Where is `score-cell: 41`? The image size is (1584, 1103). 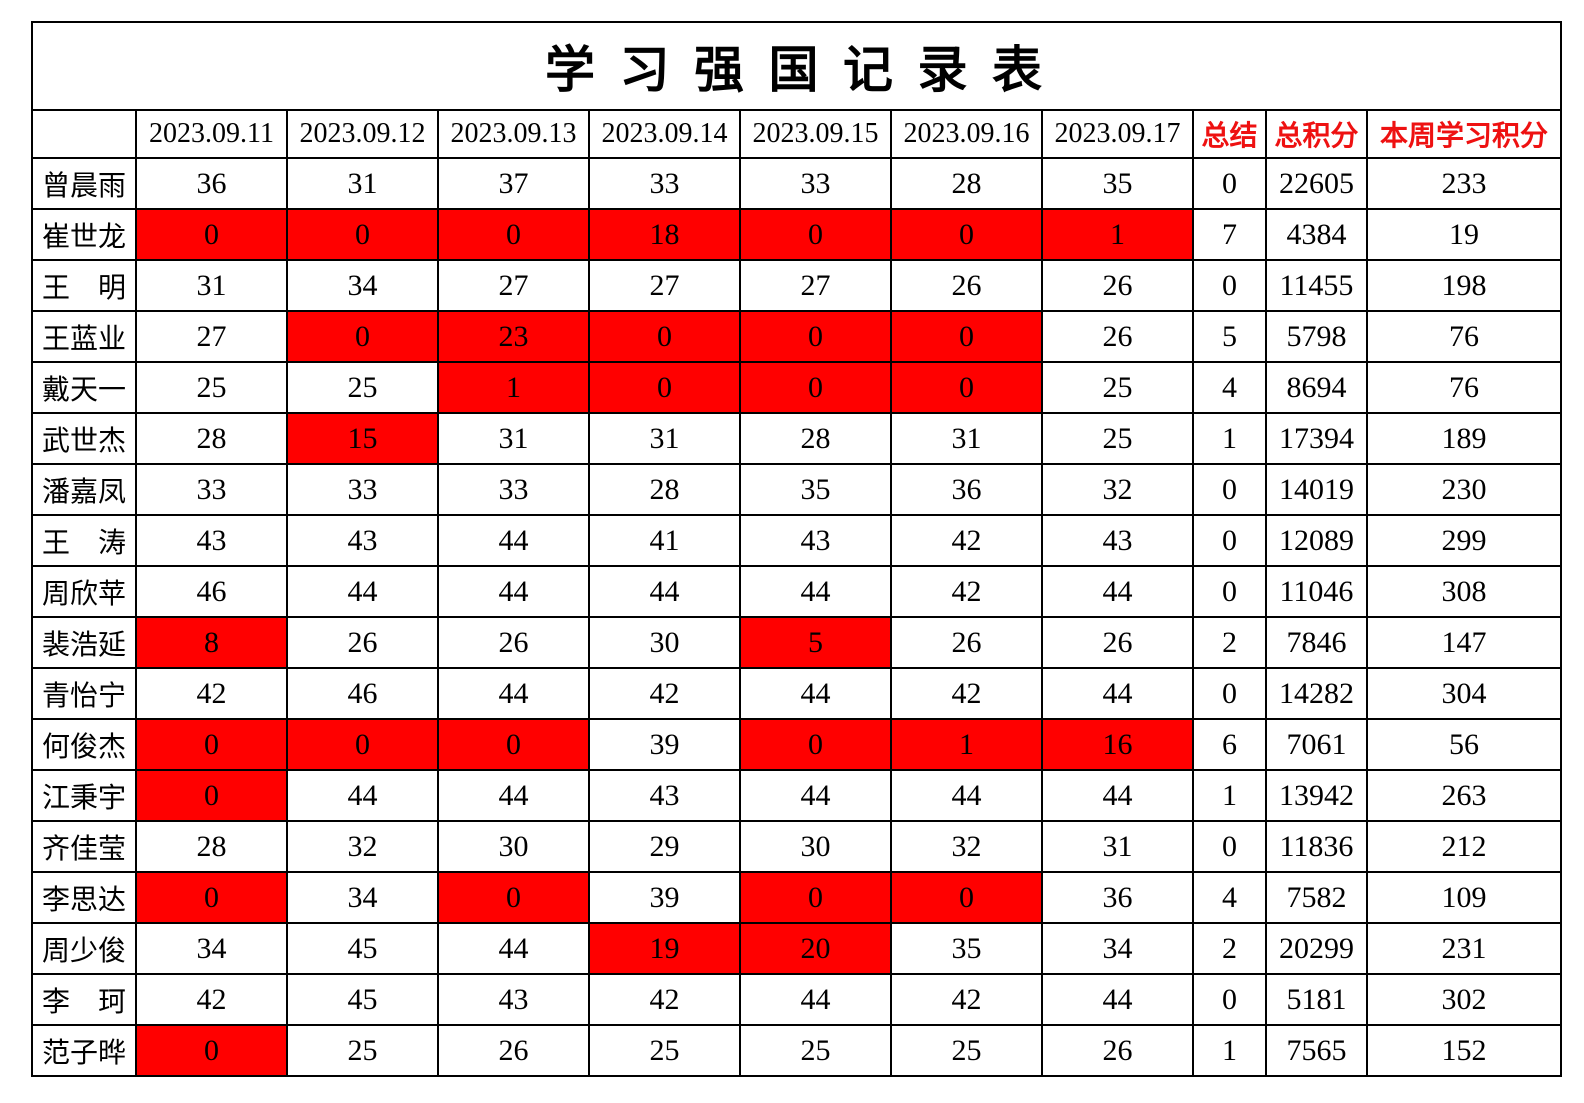
score-cell: 41 is located at coordinates (664, 540).